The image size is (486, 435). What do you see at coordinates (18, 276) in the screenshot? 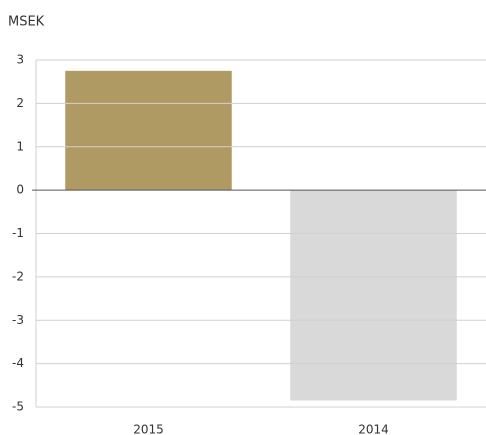
I see `y-tick-label: -2` at bounding box center [18, 276].